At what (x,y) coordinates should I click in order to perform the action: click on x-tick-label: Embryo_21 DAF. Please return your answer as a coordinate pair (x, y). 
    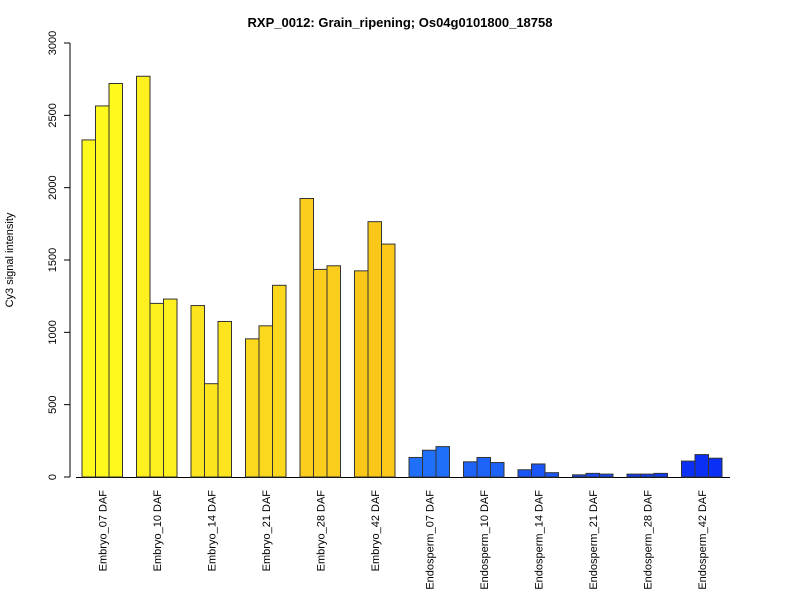
    Looking at the image, I should click on (267, 531).